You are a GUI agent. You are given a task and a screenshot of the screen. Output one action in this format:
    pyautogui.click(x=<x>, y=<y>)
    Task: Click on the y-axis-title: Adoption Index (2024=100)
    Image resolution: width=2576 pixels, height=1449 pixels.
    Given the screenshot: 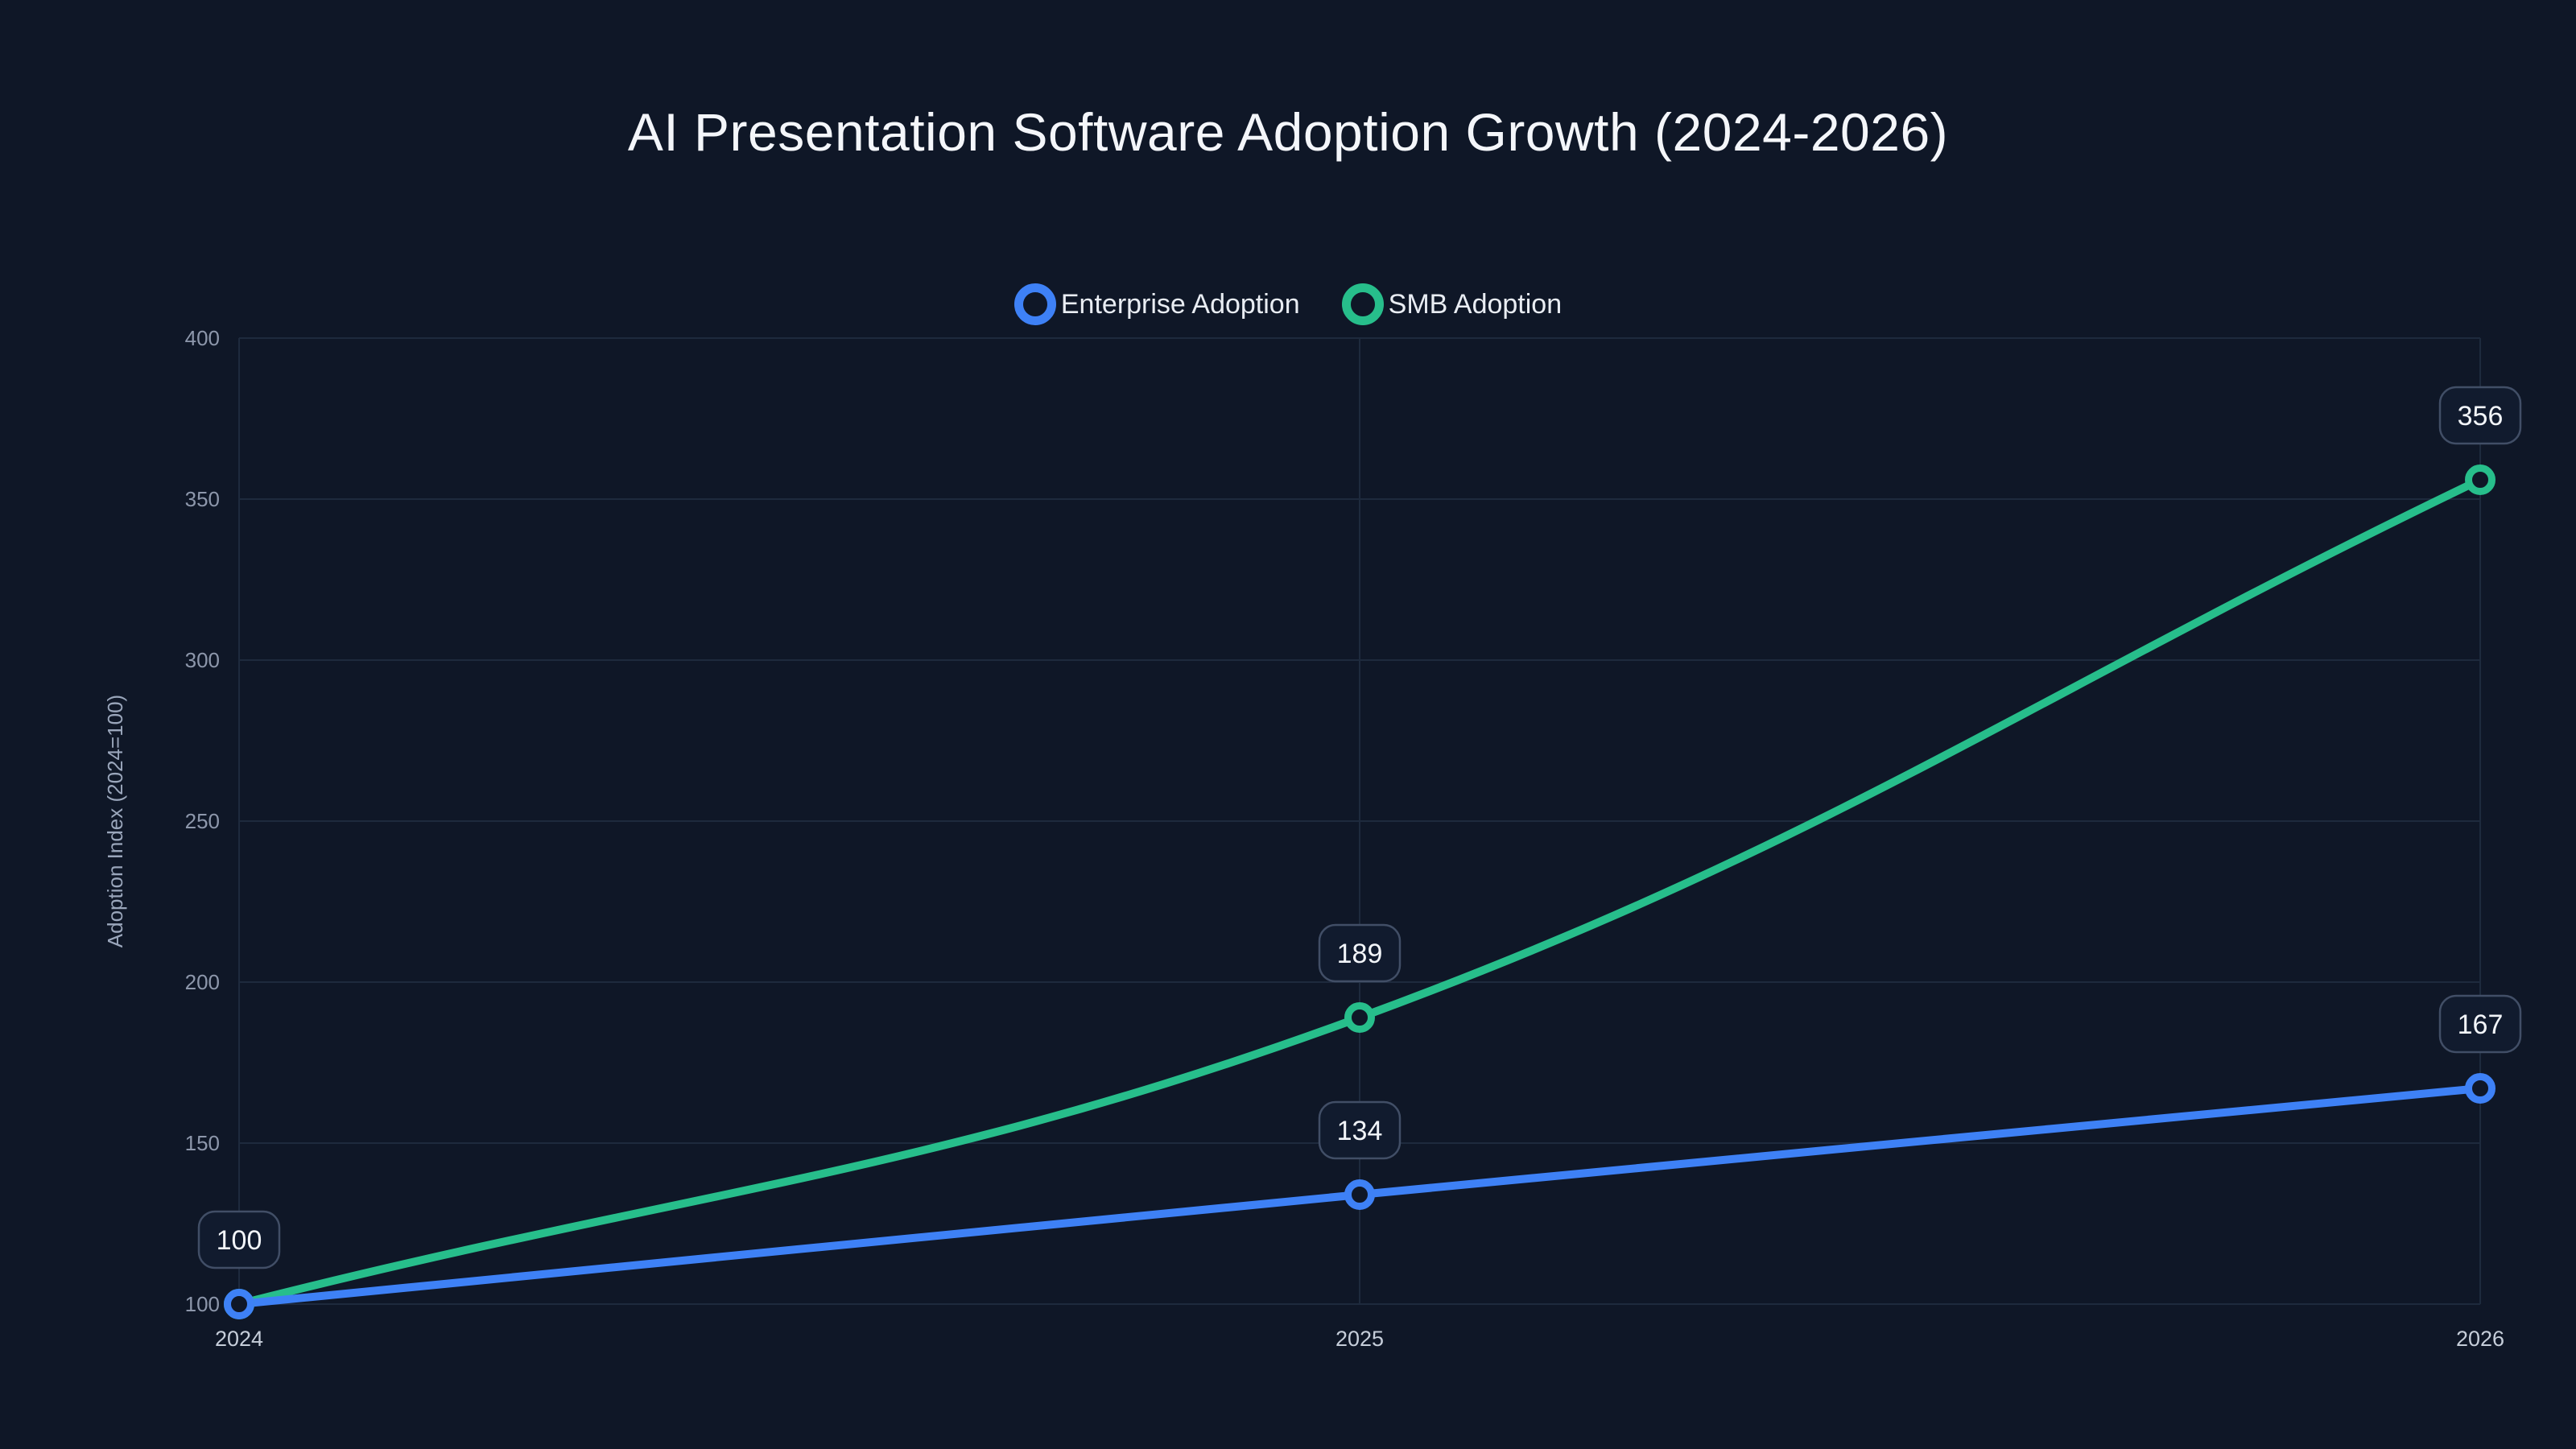 What is the action you would take?
    pyautogui.click(x=115, y=821)
    